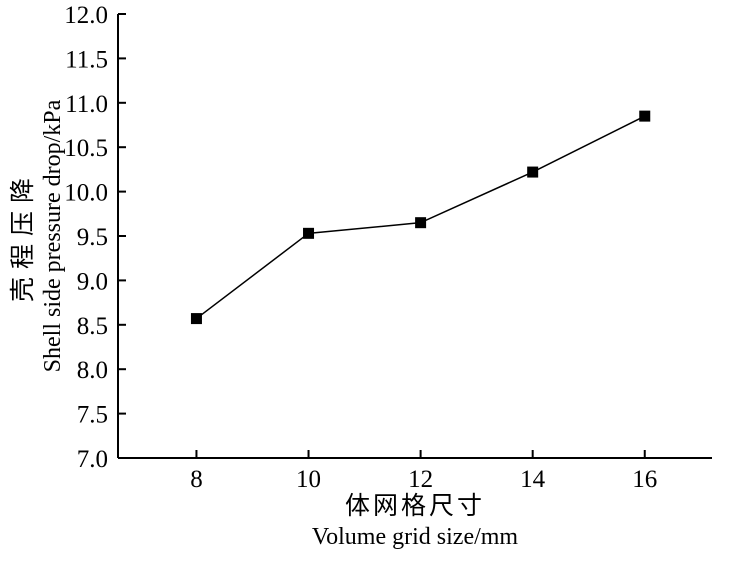 Image resolution: width=730 pixels, height=567 pixels. I want to click on x-tick-label: 10, so click(308, 479).